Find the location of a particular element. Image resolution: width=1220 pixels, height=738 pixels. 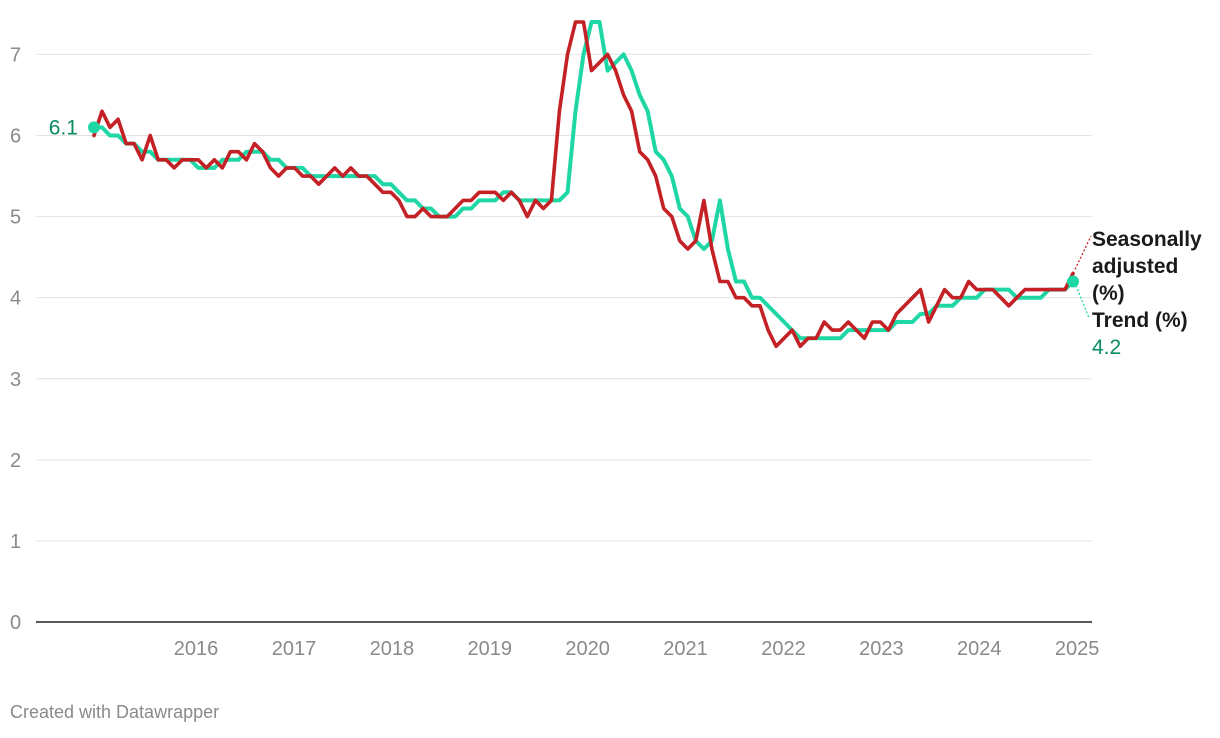

y-tick-label-7: 7 is located at coordinates (15, 55).